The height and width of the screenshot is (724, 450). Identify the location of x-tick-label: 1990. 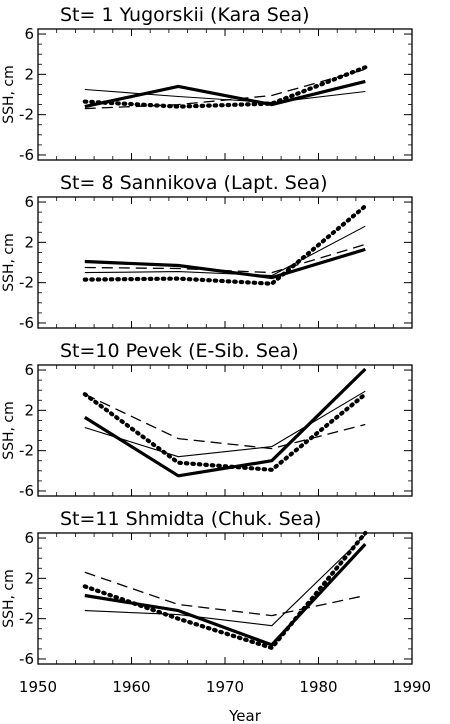
(412, 687).